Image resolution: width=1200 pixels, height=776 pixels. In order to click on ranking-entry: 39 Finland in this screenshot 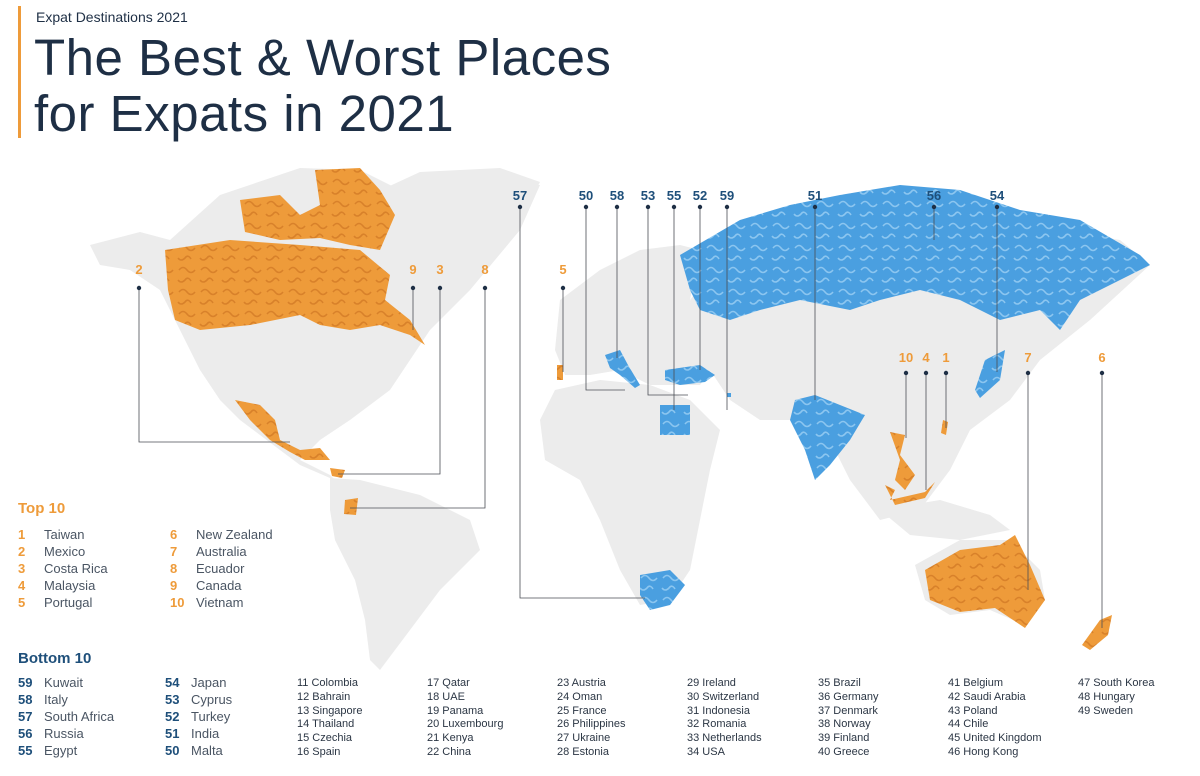, I will do `click(844, 738)`.